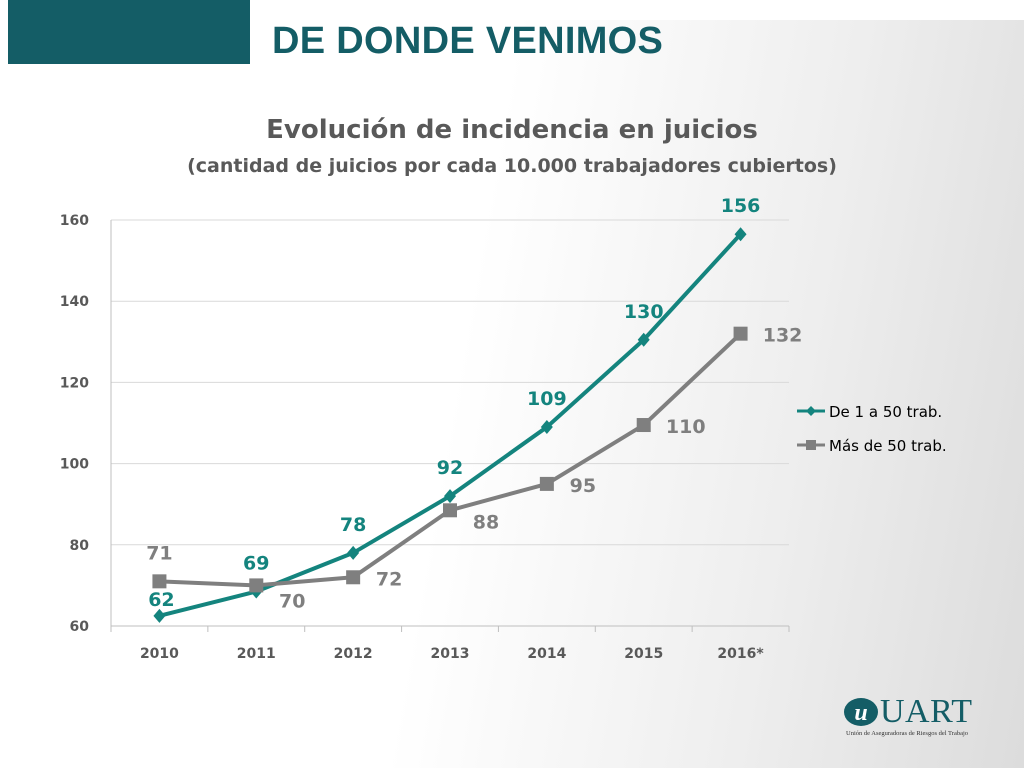  What do you see at coordinates (353, 654) in the screenshot?
I see `x-tick-label: 2012` at bounding box center [353, 654].